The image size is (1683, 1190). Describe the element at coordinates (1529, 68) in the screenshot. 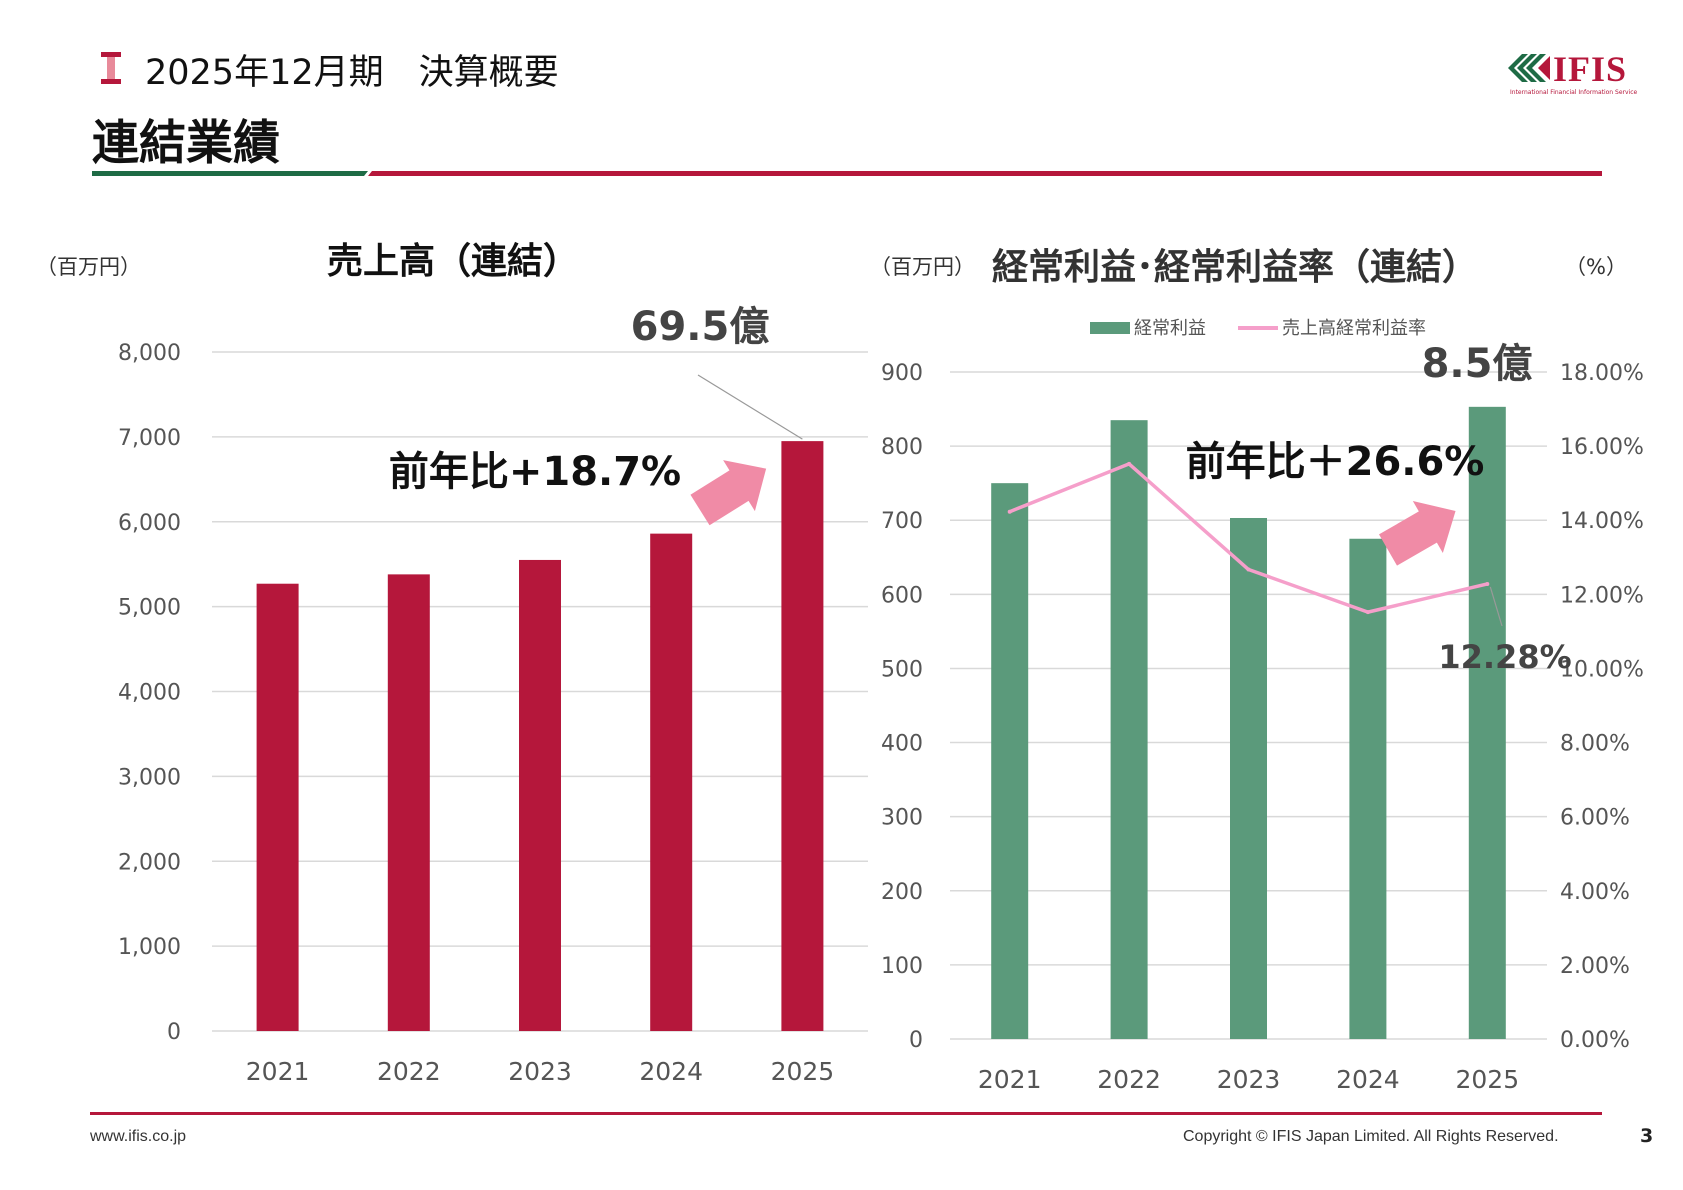

I see `ifis-logo` at that location.